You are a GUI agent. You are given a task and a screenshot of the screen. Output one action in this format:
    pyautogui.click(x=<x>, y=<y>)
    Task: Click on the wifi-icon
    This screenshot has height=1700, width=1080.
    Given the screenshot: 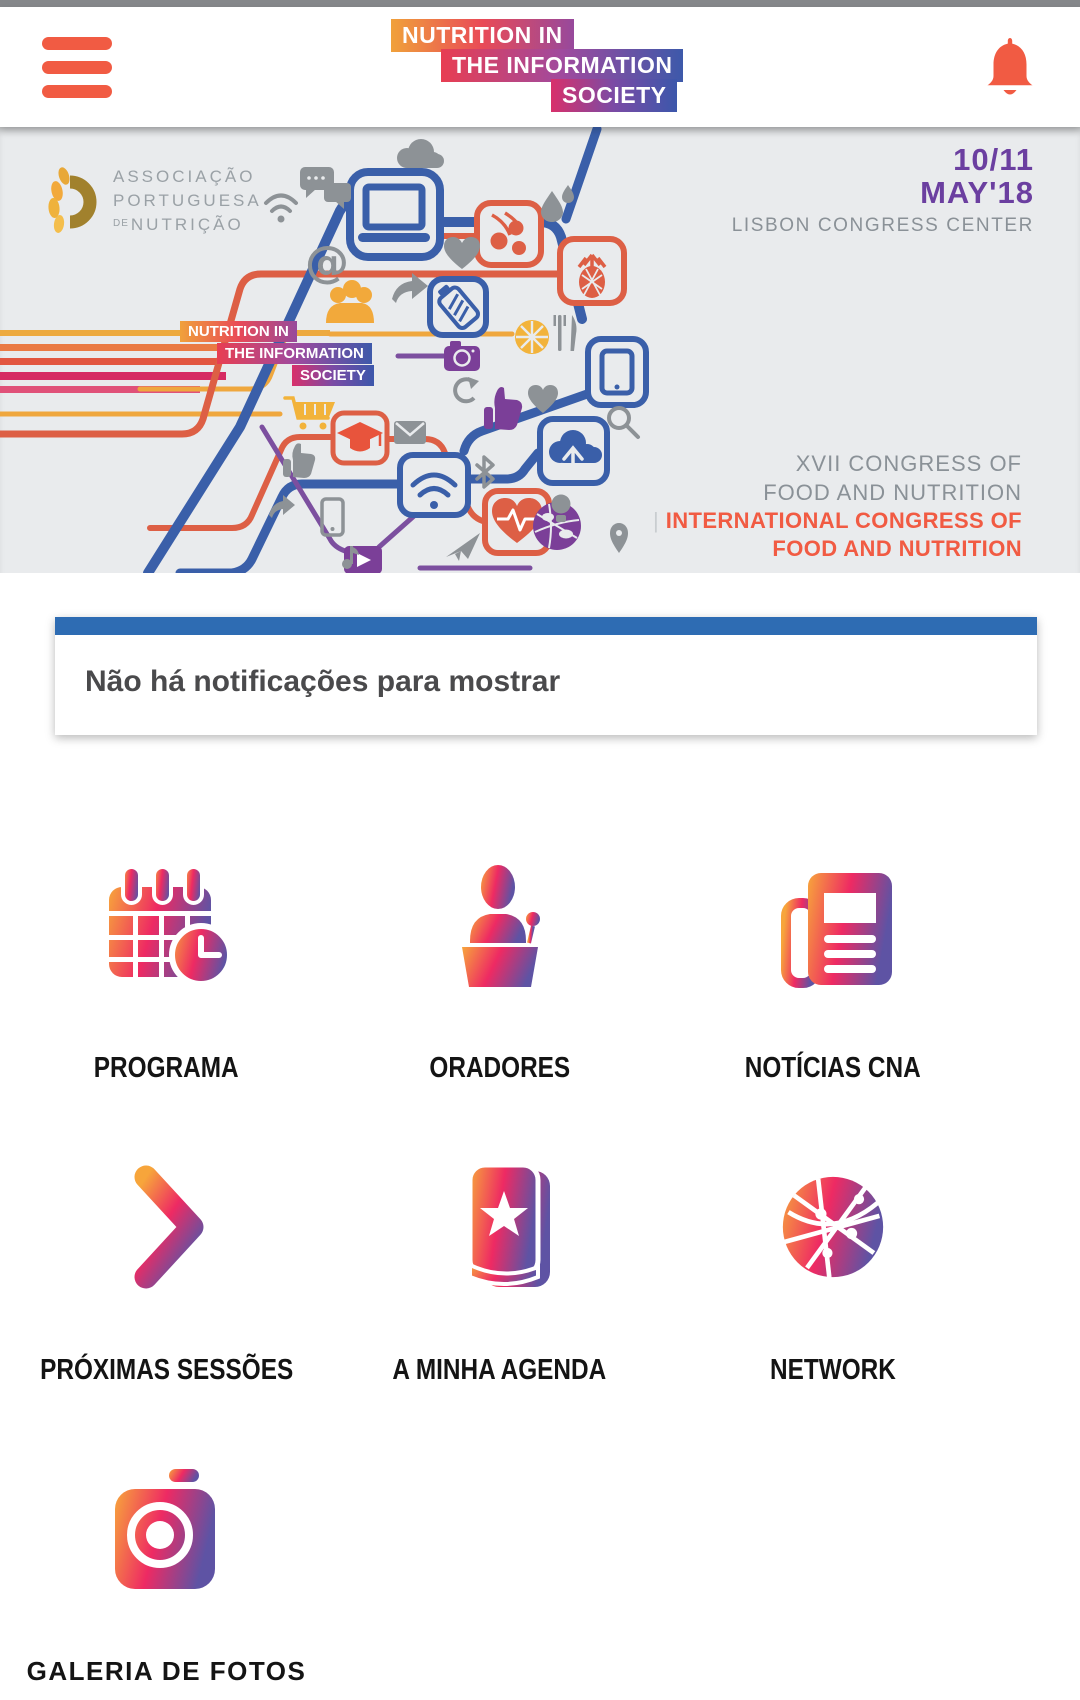 What is the action you would take?
    pyautogui.click(x=281, y=208)
    